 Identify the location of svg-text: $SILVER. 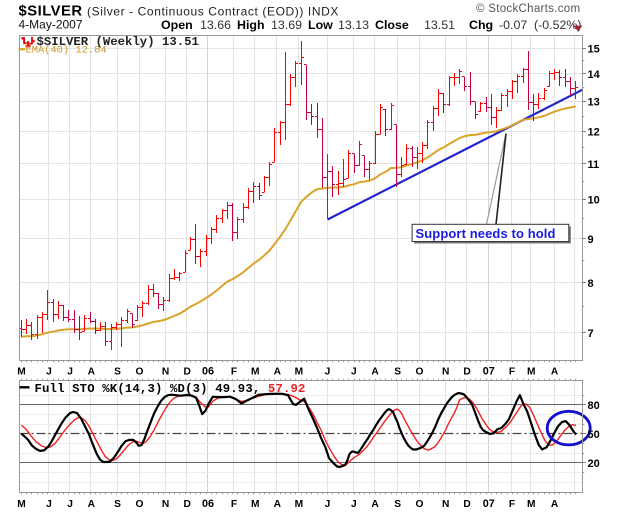
(51, 12).